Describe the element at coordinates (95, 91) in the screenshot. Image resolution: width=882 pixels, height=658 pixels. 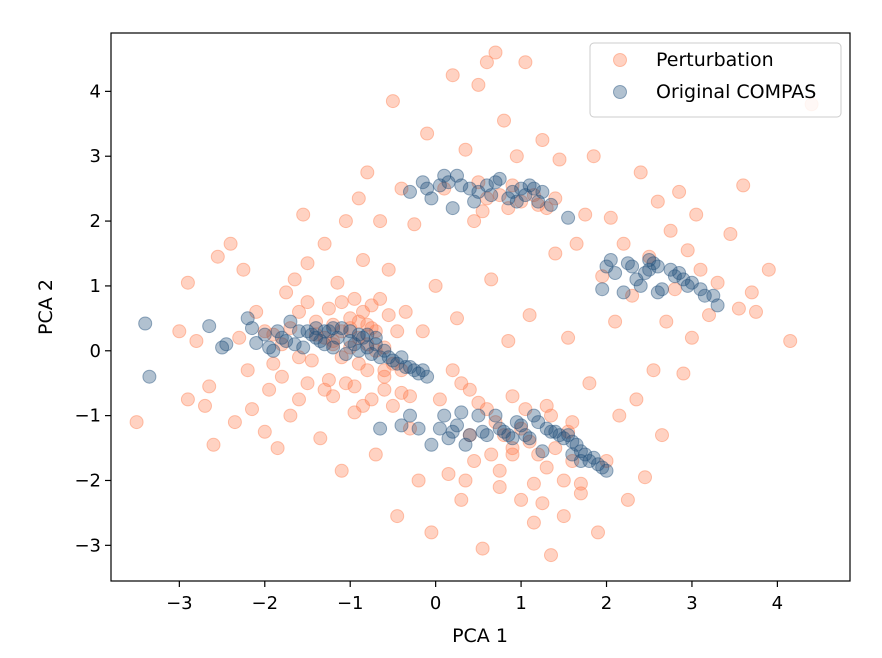
I see `y-tick-label: 4` at that location.